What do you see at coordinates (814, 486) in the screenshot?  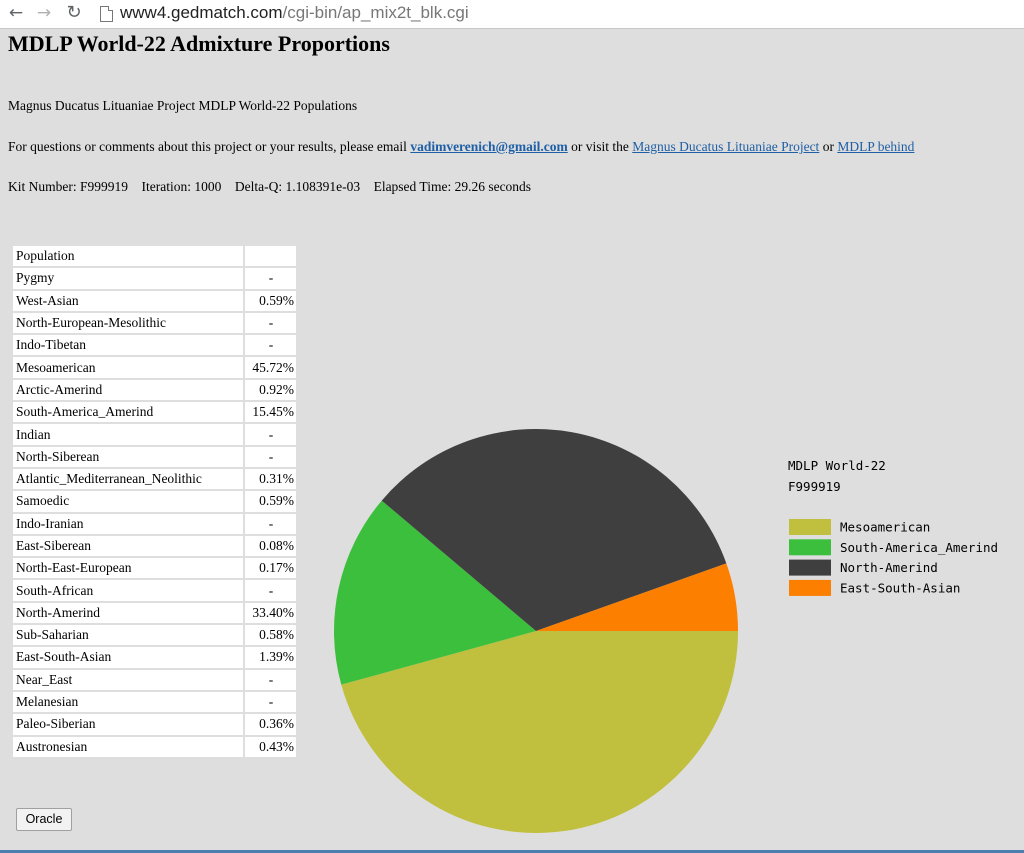 I see `chart-subtitle: F999919` at bounding box center [814, 486].